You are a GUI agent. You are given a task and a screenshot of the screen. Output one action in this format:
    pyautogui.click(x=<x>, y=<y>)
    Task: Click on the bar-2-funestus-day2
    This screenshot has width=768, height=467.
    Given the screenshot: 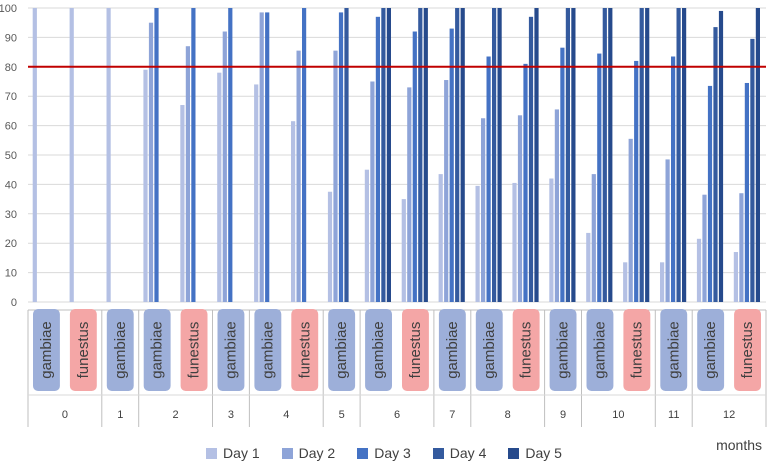 What is the action you would take?
    pyautogui.click(x=187, y=174)
    